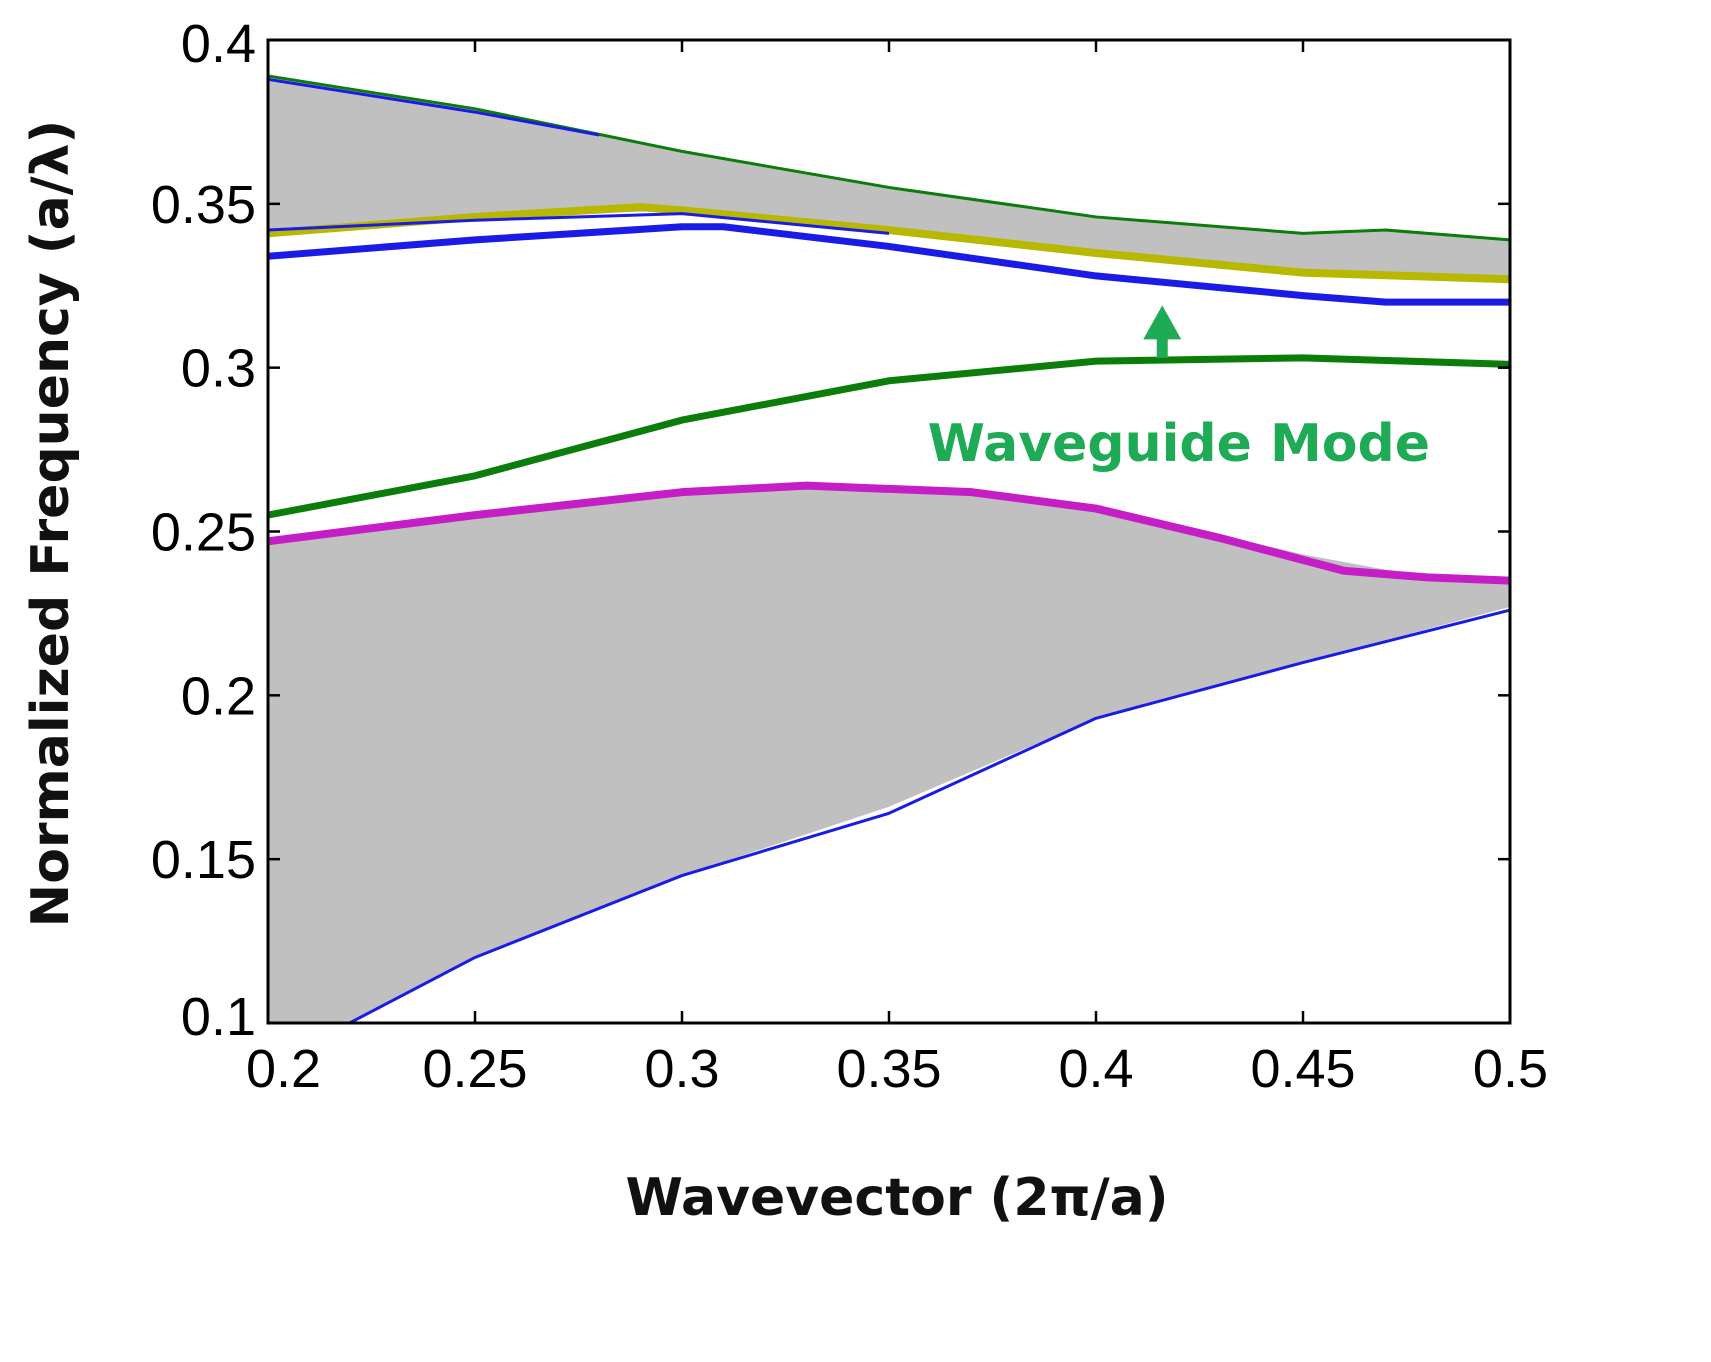 Image resolution: width=1711 pixels, height=1362 pixels. Describe the element at coordinates (203, 860) in the screenshot. I see `y-tick-label: 0.15` at that location.